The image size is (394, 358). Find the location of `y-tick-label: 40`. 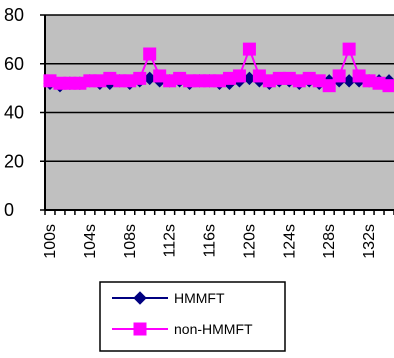

y-tick-label: 40 is located at coordinates (14, 113).